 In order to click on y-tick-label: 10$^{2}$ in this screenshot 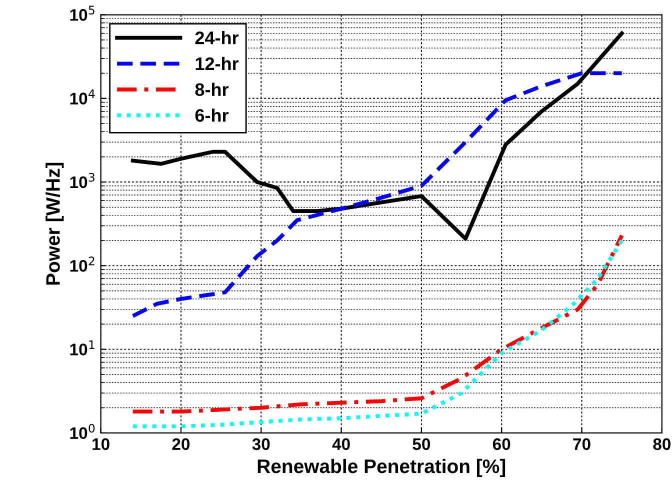, I will do `click(82, 264)`.